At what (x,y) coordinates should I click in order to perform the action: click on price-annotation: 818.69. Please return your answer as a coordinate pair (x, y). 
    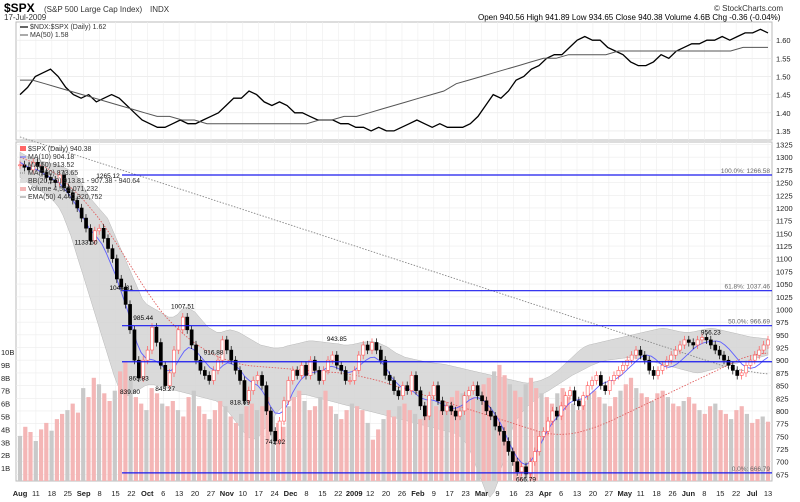
    Looking at the image, I should click on (240, 402).